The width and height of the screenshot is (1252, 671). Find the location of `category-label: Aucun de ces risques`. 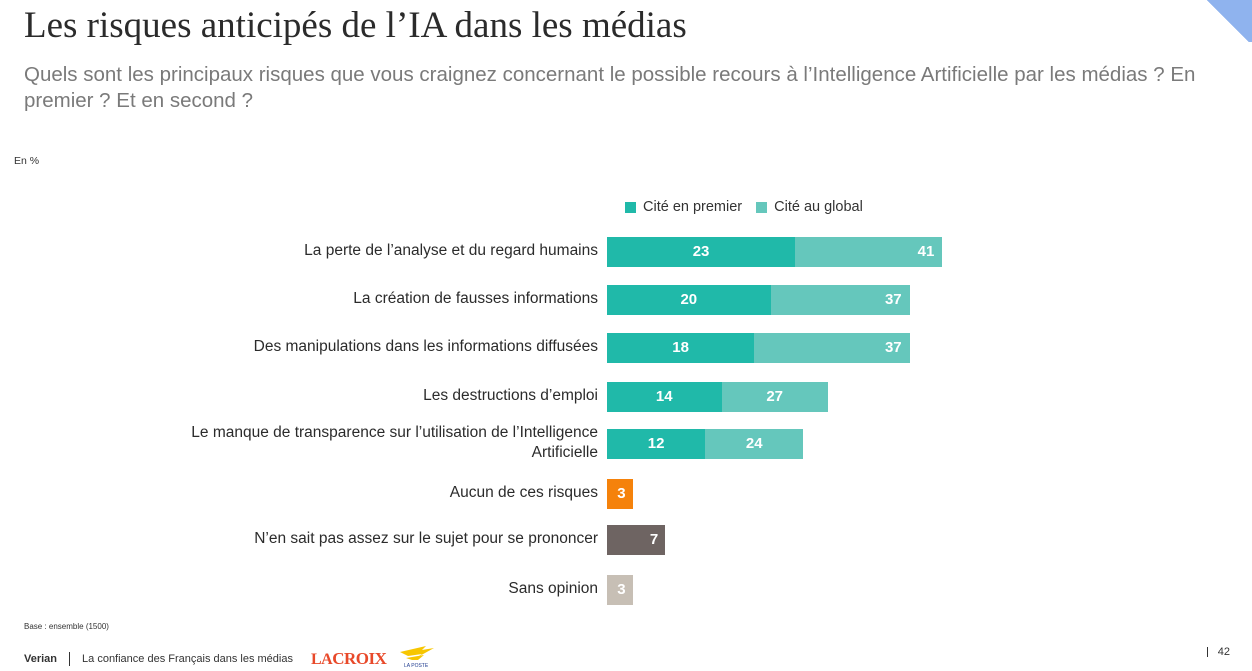

category-label: Aucun de ces risques is located at coordinates (523, 492).